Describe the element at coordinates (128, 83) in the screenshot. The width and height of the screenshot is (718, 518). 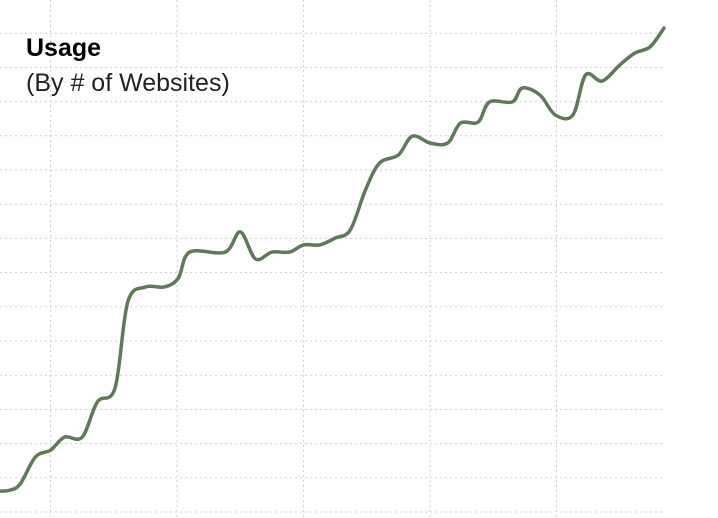
I see `chart-subtitle: (By # of Websites)` at that location.